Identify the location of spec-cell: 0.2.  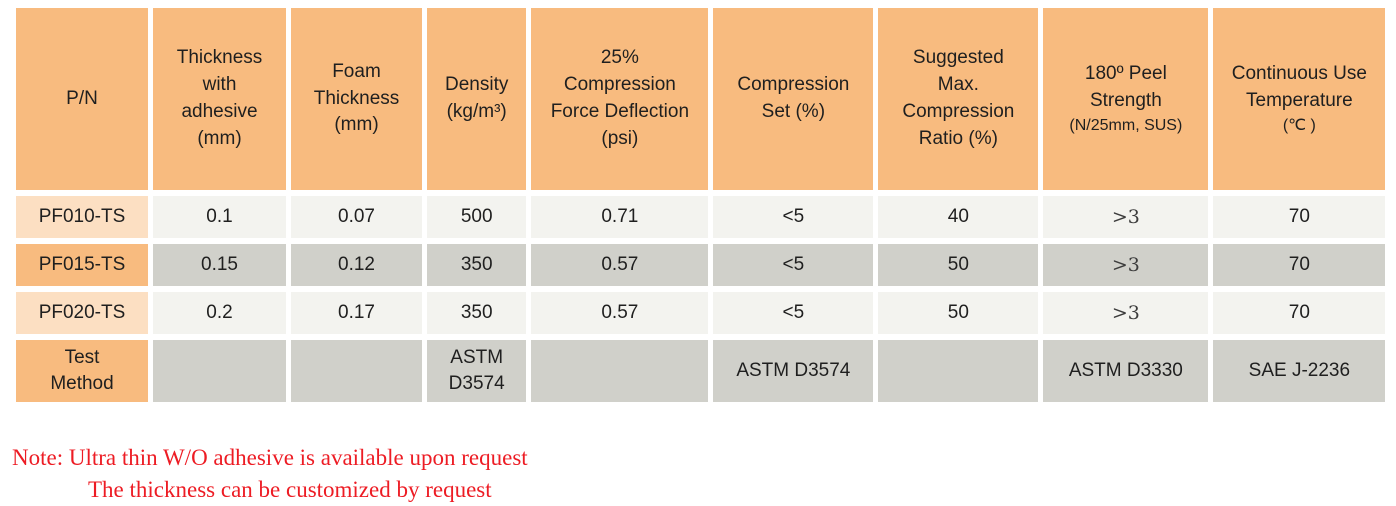
(219, 313).